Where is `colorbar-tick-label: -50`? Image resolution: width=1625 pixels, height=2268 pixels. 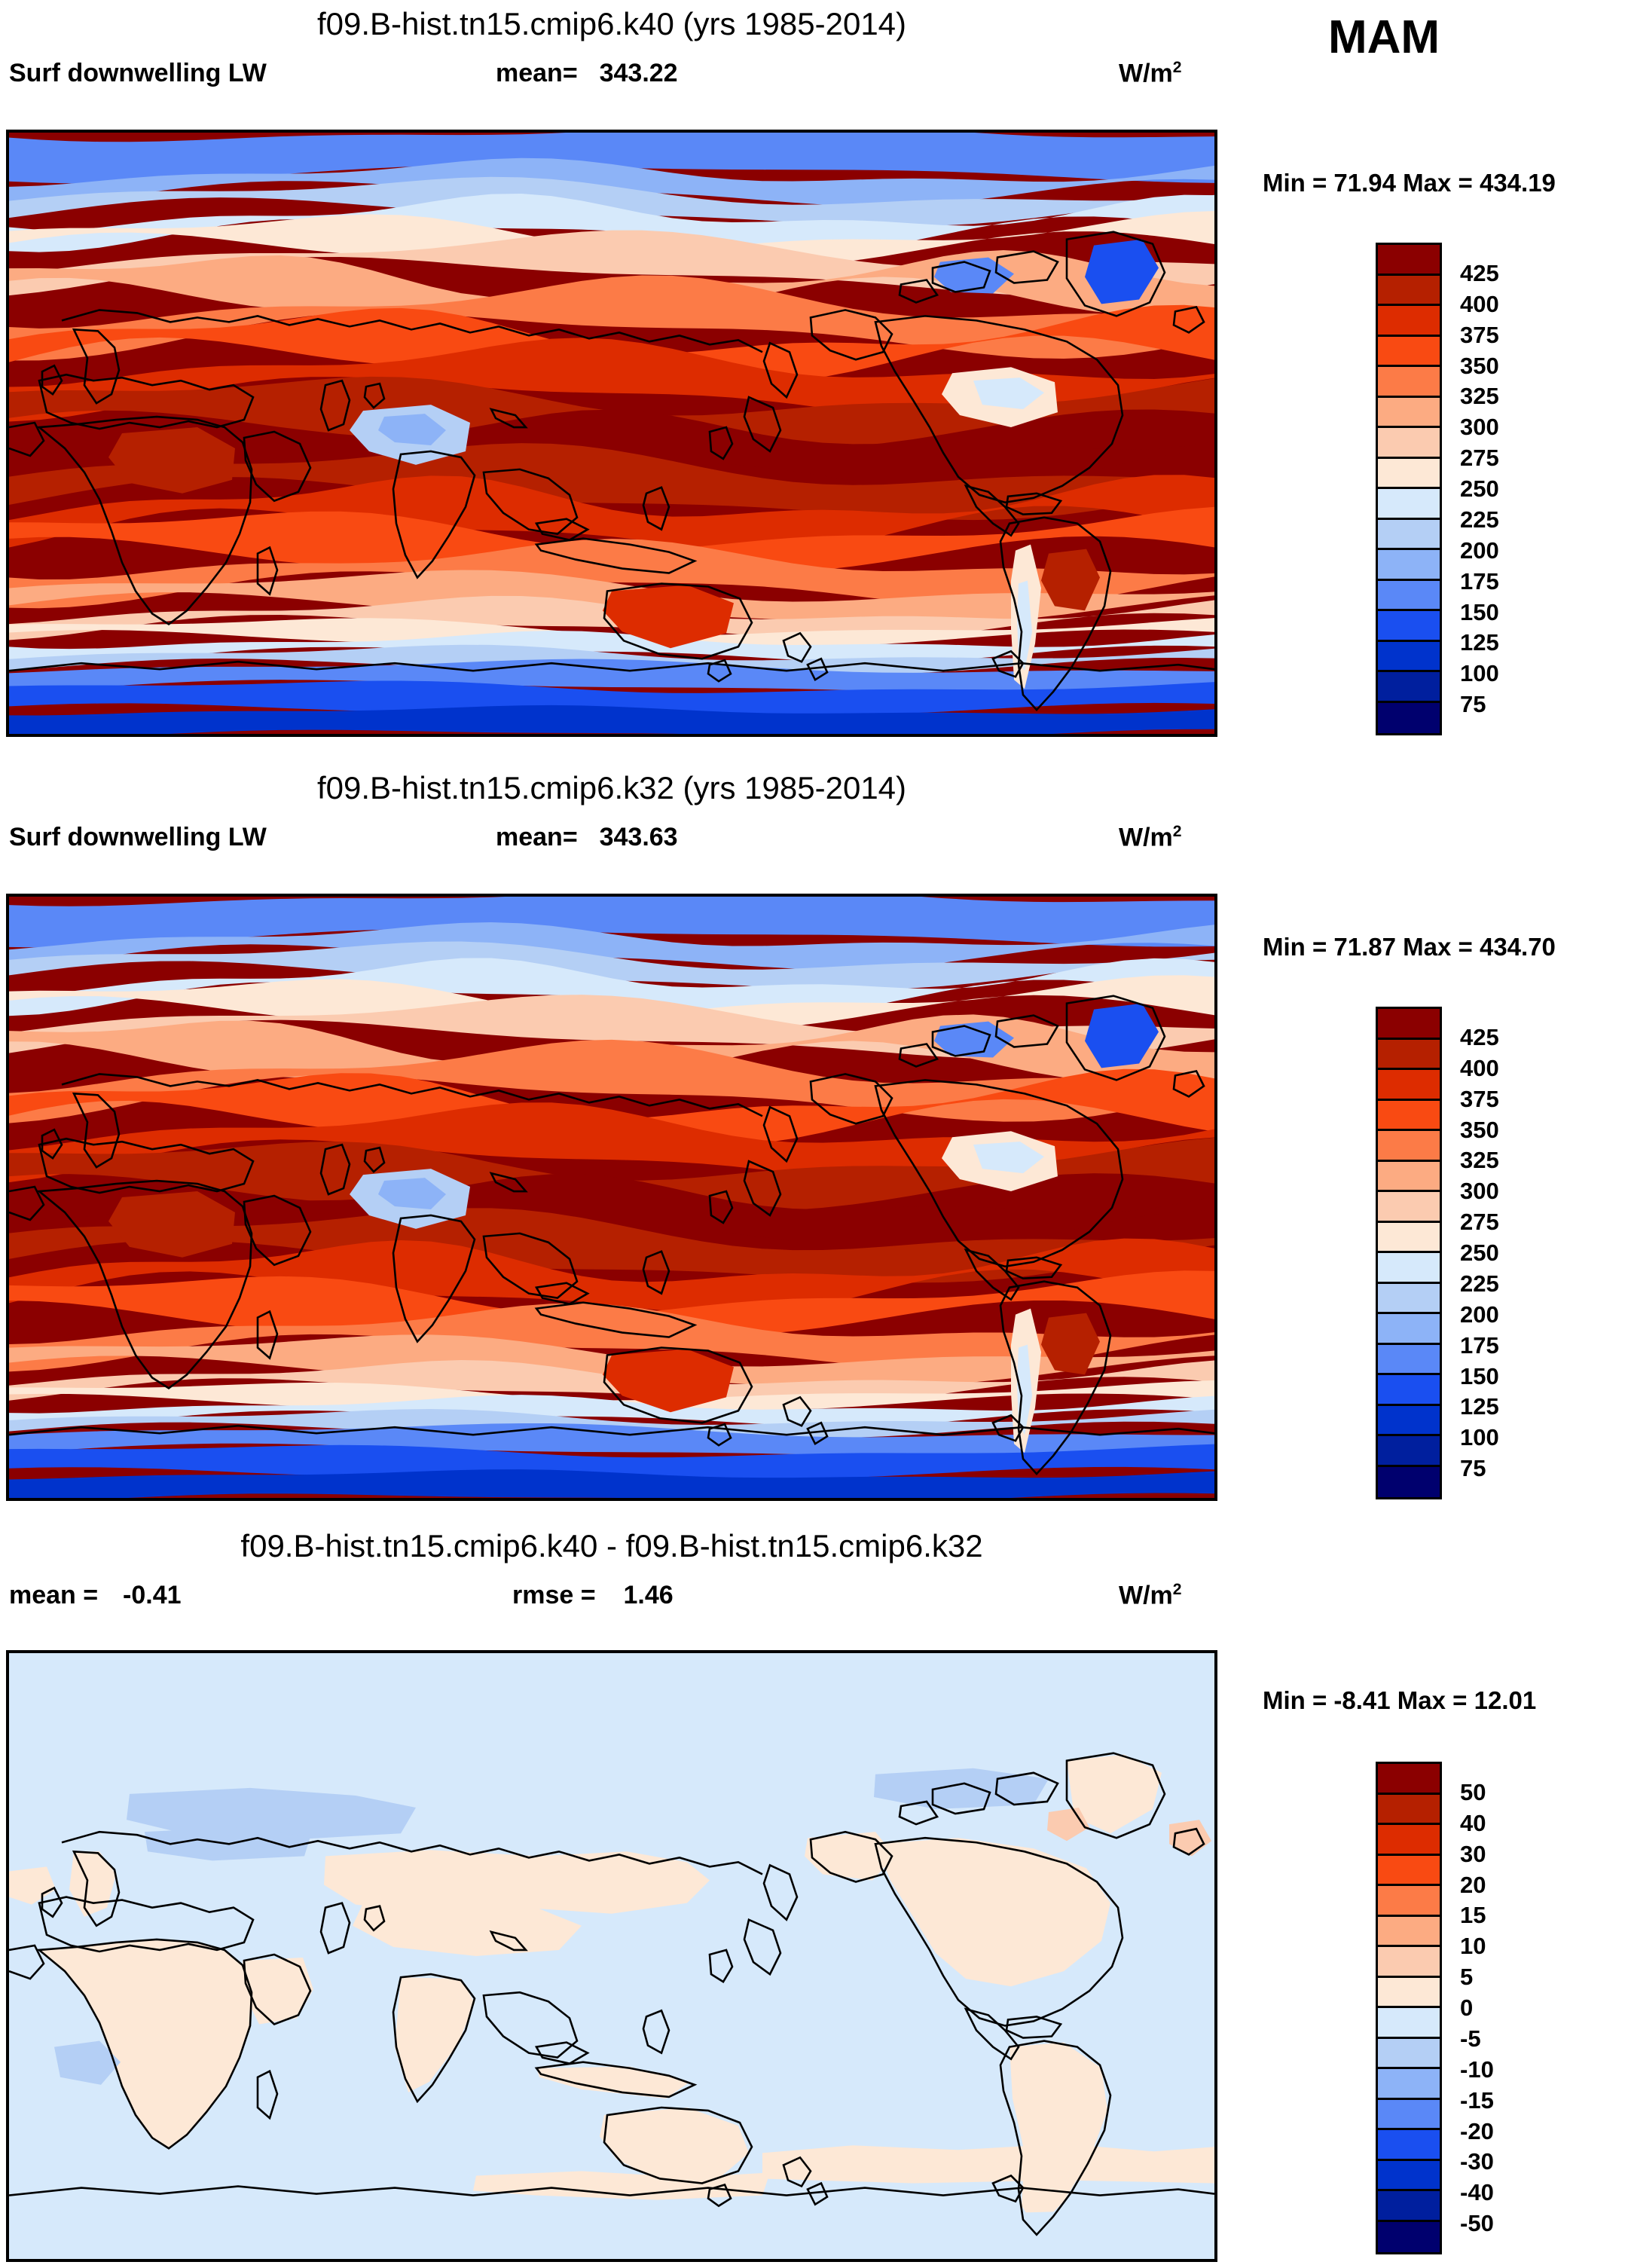 colorbar-tick-label: -50 is located at coordinates (1477, 2223).